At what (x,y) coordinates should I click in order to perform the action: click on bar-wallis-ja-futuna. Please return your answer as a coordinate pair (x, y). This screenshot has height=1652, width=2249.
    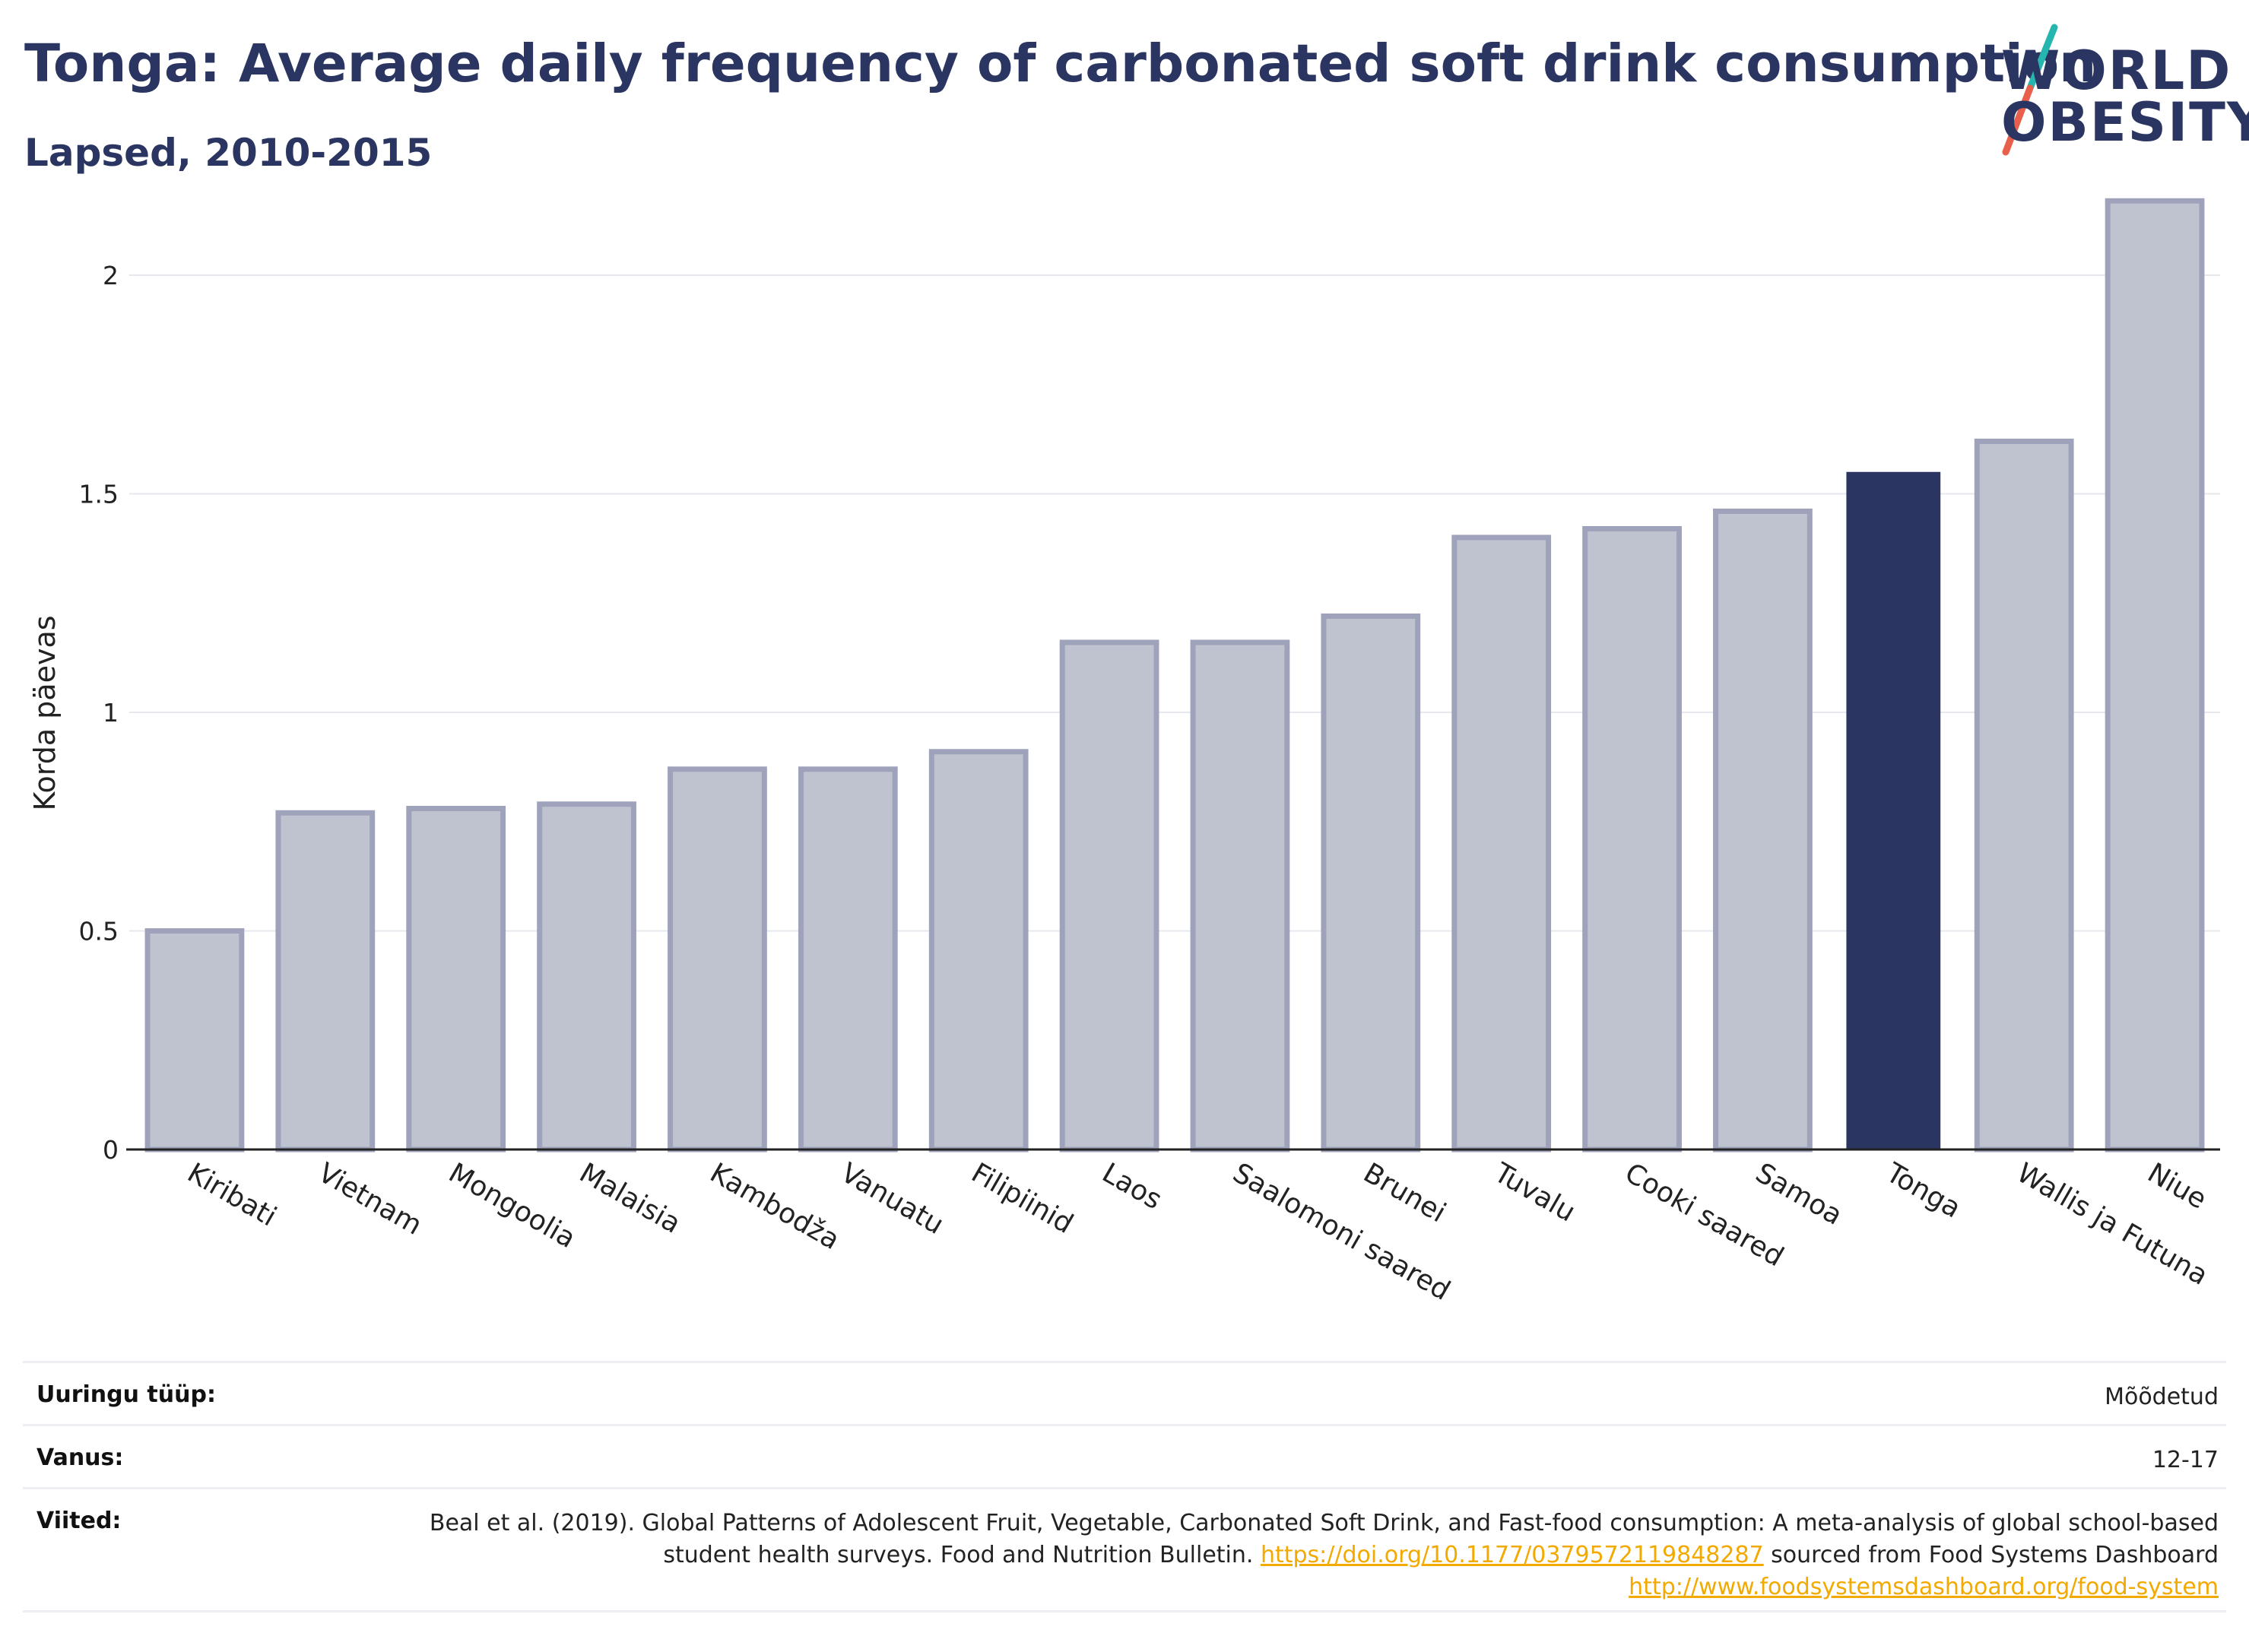
    Looking at the image, I should click on (2024, 796).